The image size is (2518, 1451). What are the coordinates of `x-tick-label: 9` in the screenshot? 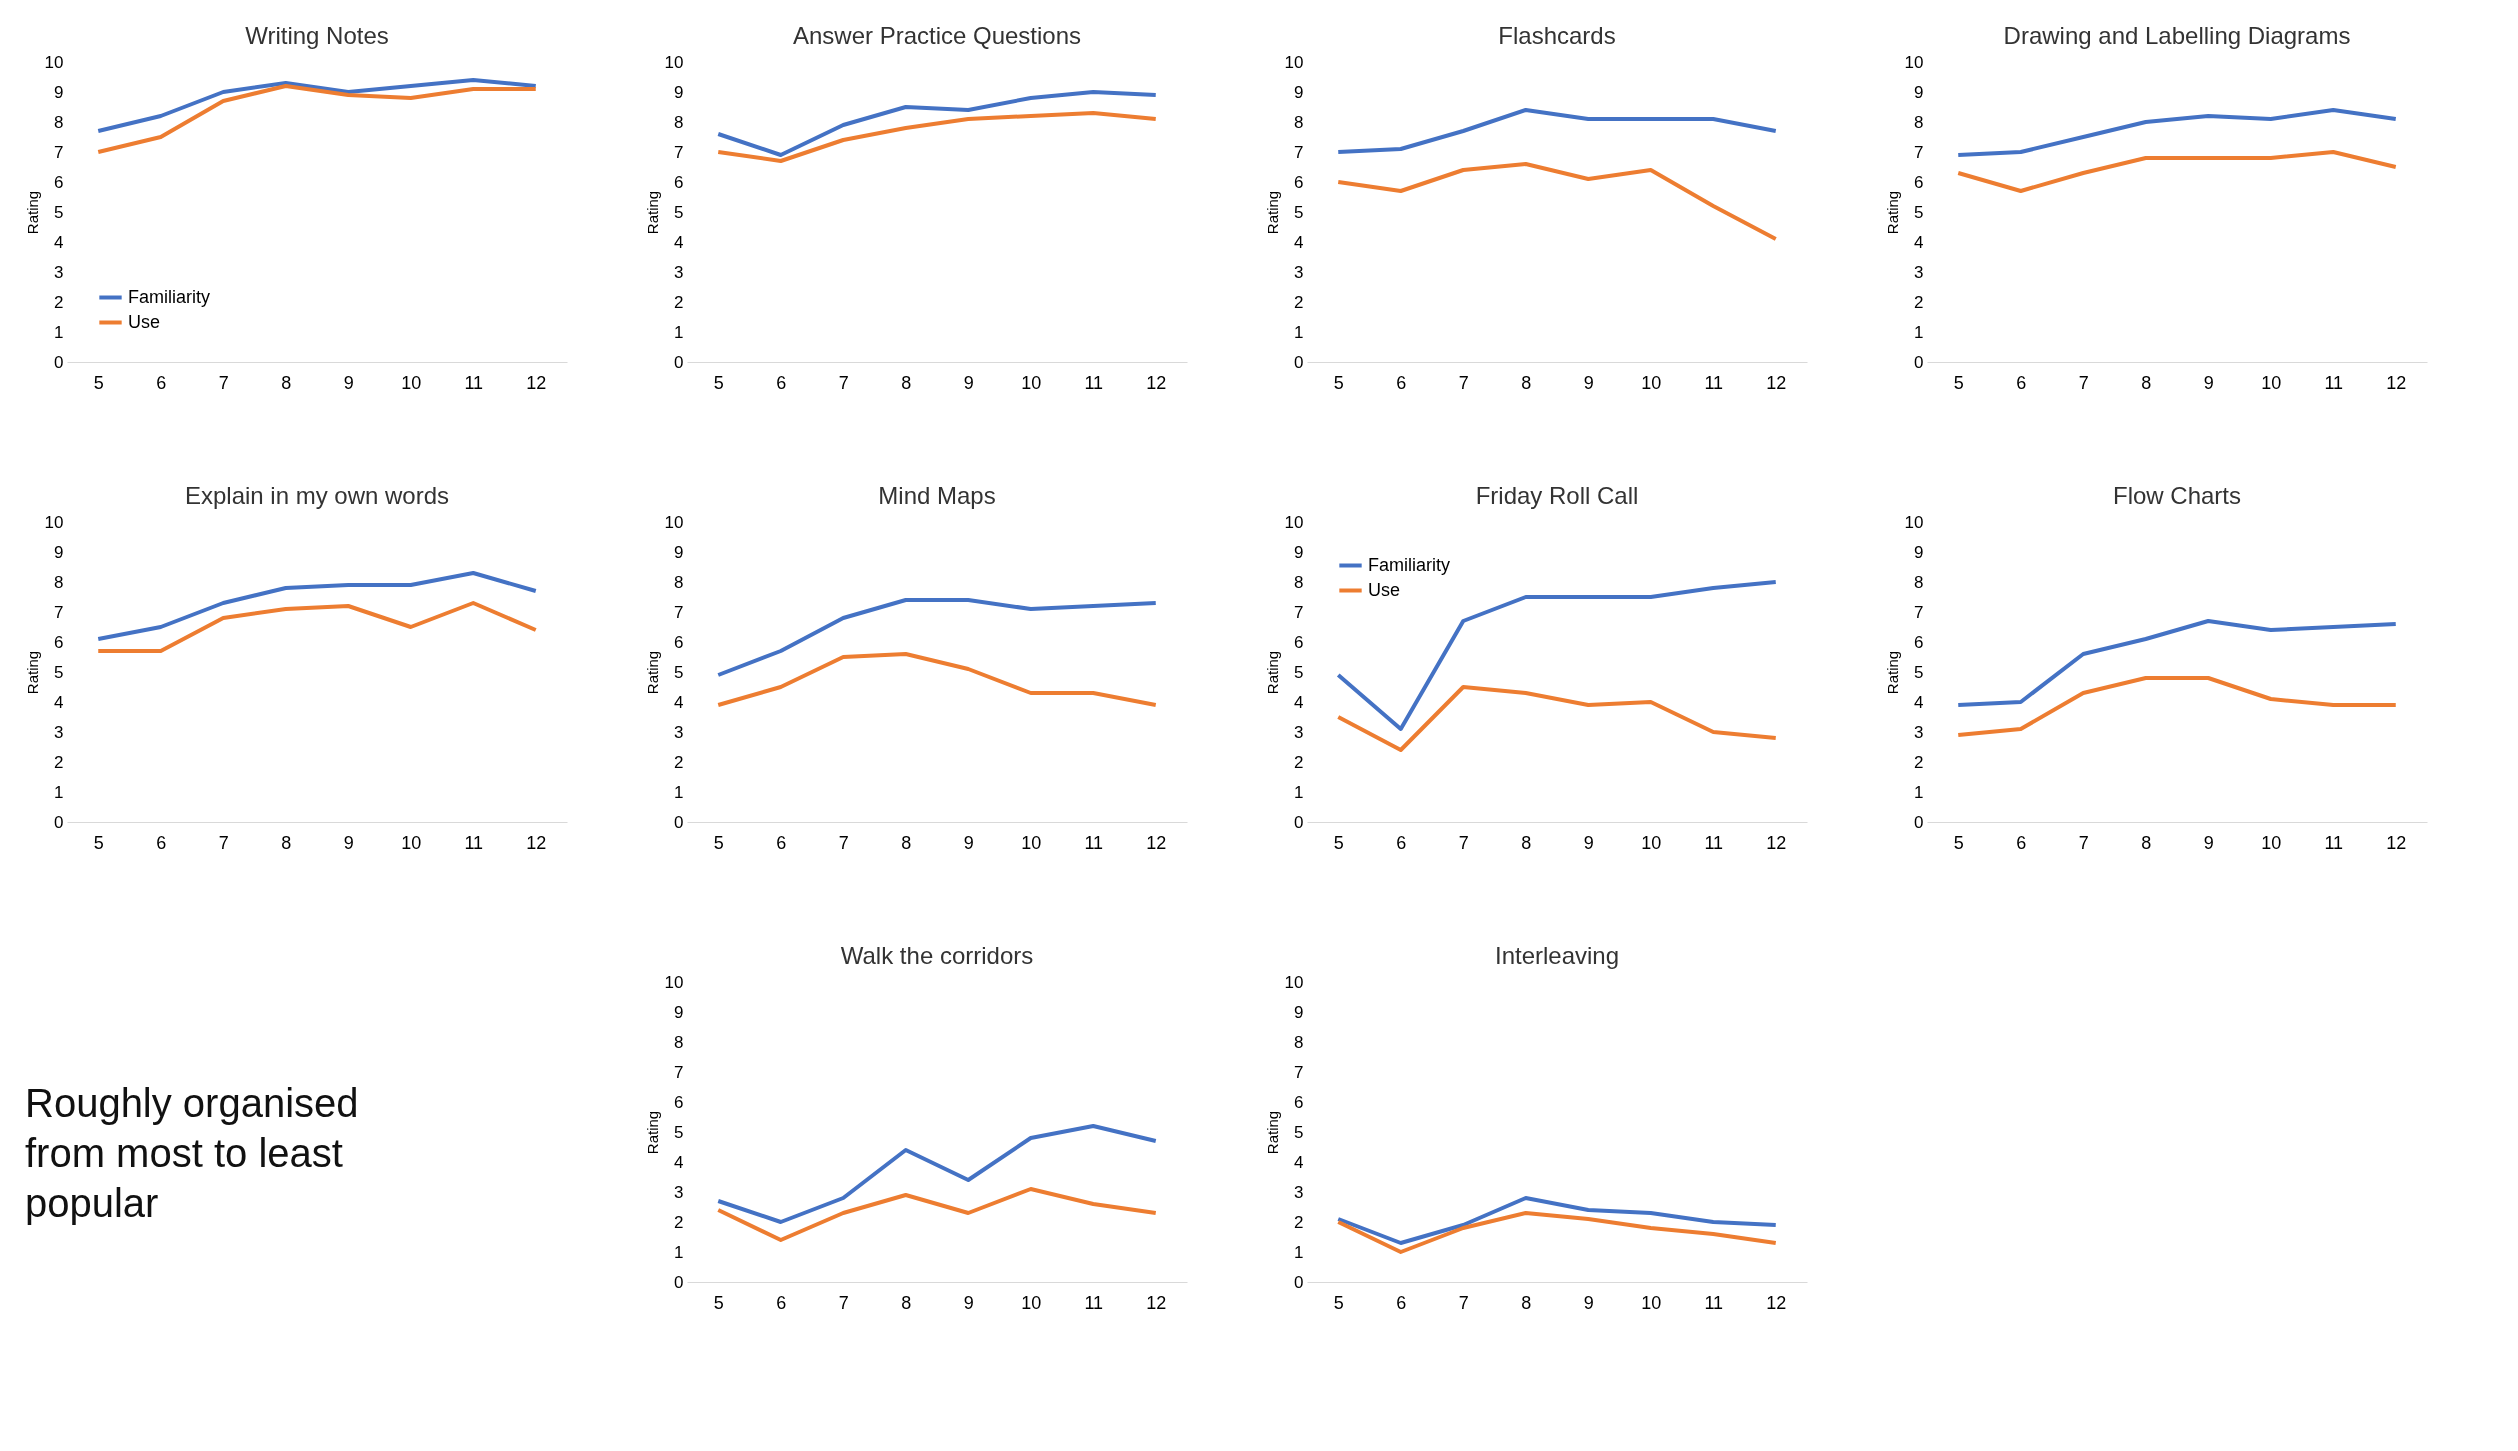 It's located at (968, 842).